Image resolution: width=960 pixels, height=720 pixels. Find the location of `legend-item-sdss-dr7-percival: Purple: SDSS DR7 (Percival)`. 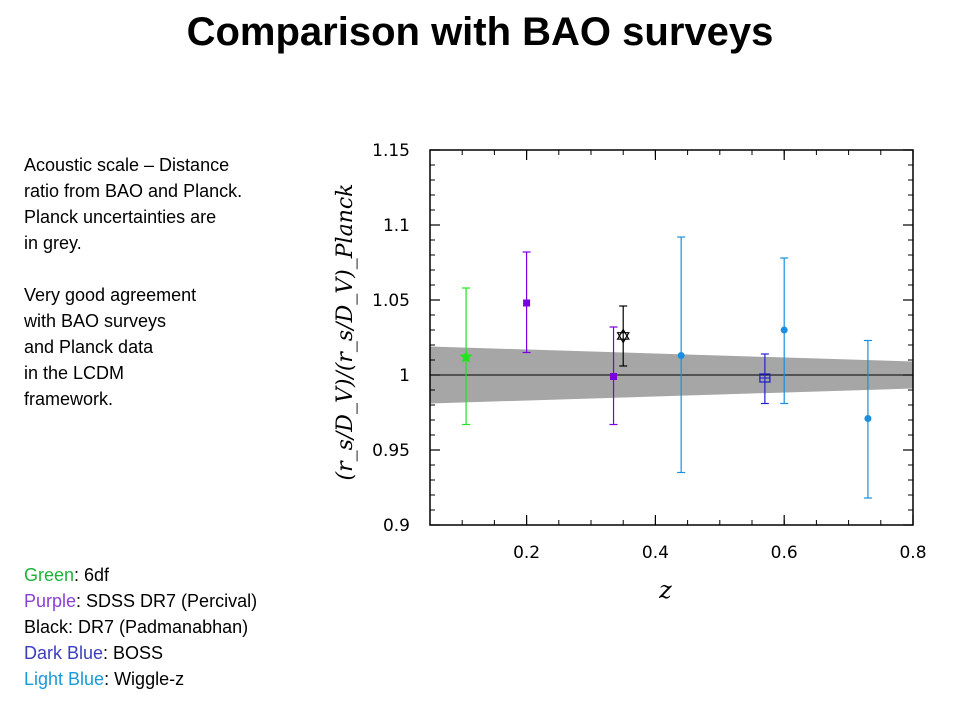

legend-item-sdss-dr7-percival: Purple: SDSS DR7 (Percival) is located at coordinates (194, 601).